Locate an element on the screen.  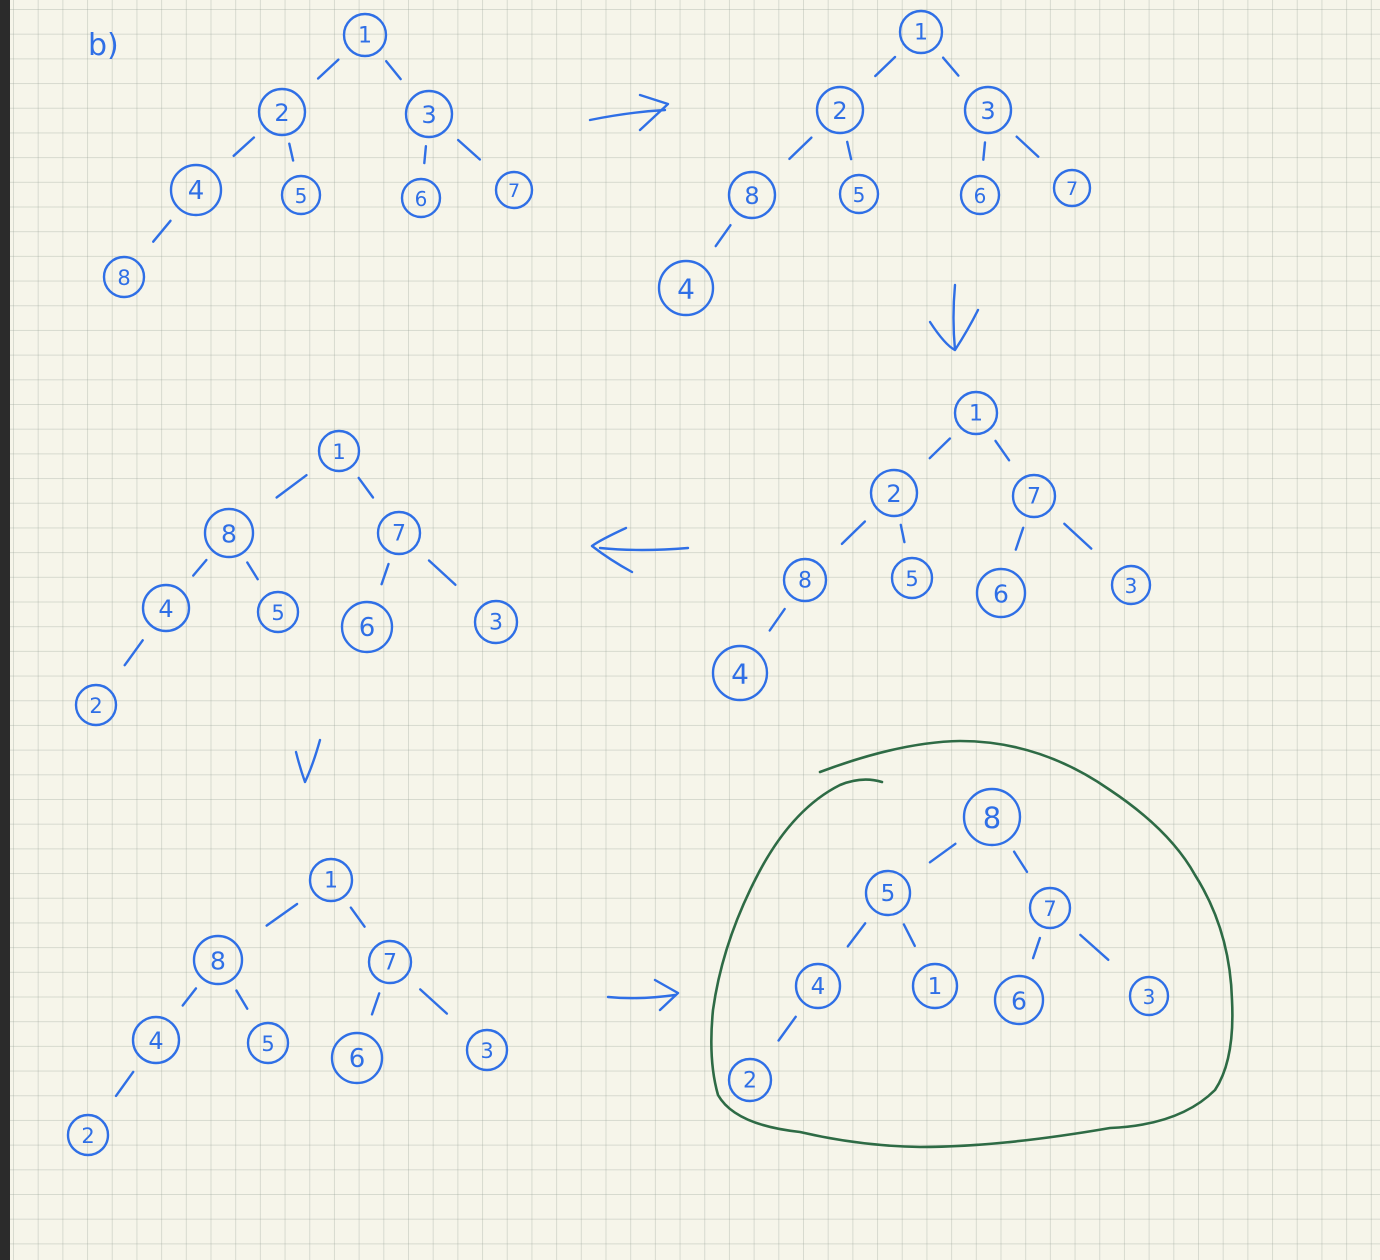
node-label: 8 is located at coordinates (218, 961).